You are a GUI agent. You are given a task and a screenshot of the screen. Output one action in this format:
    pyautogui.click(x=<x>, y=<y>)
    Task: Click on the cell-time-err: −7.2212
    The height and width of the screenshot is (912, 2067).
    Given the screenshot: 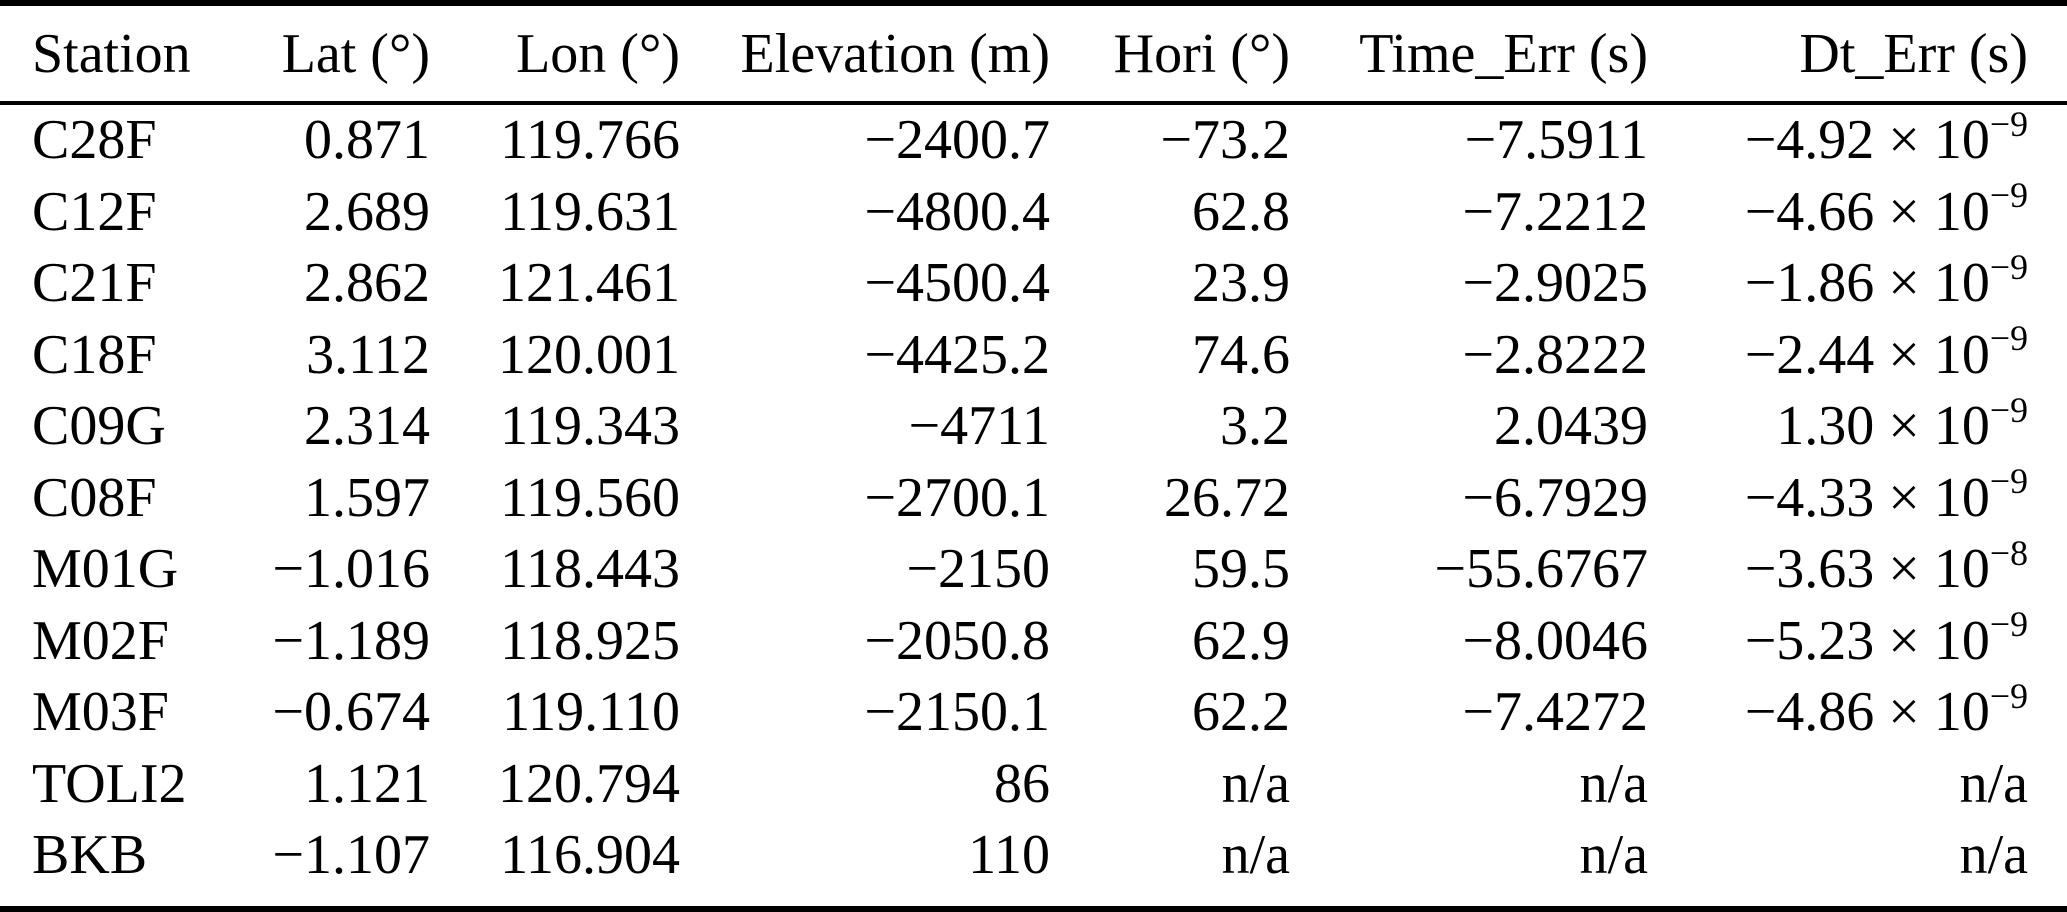 What is the action you would take?
    pyautogui.click(x=1555, y=211)
    